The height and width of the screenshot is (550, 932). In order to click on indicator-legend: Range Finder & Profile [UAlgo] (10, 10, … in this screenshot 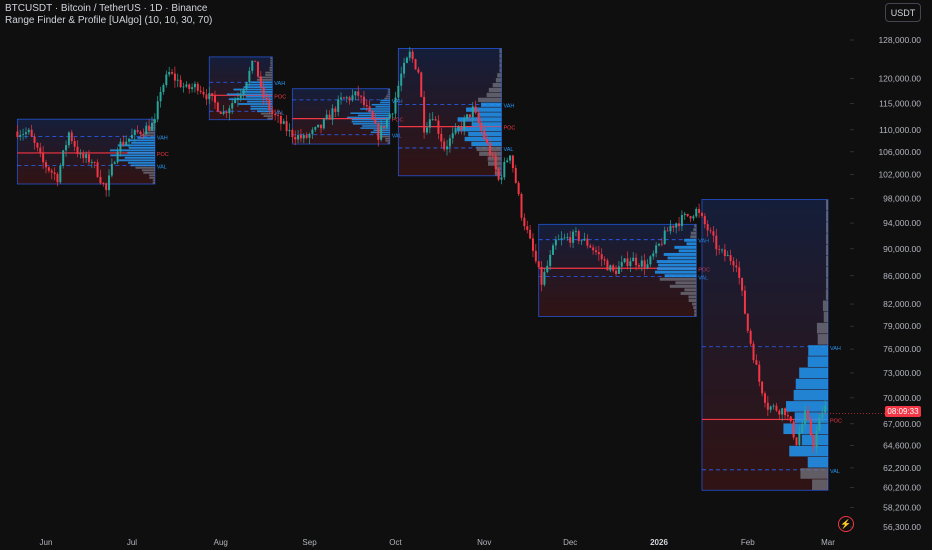, I will do `click(109, 20)`.